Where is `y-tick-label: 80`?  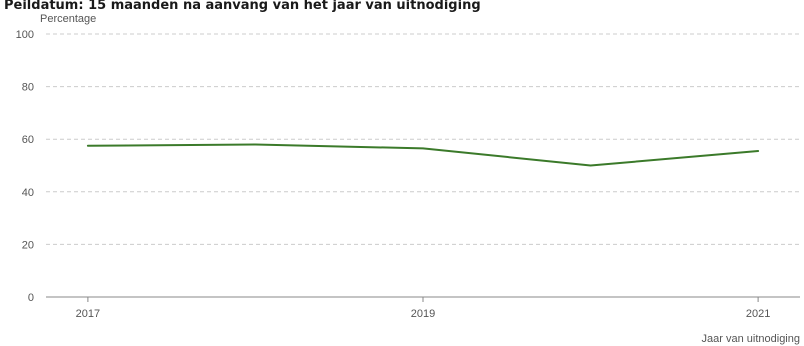
y-tick-label: 80 is located at coordinates (28, 88).